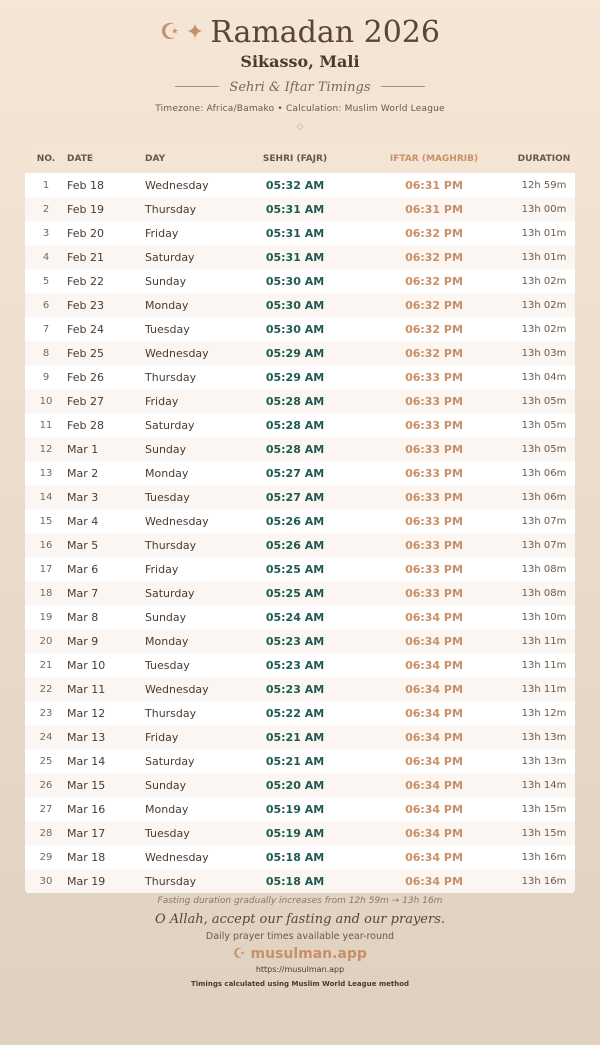 The image size is (600, 1045). I want to click on table-row: 18 Mar 7 Saturday 05:25 AM 06:33 PM 13h 08m, so click(300, 593).